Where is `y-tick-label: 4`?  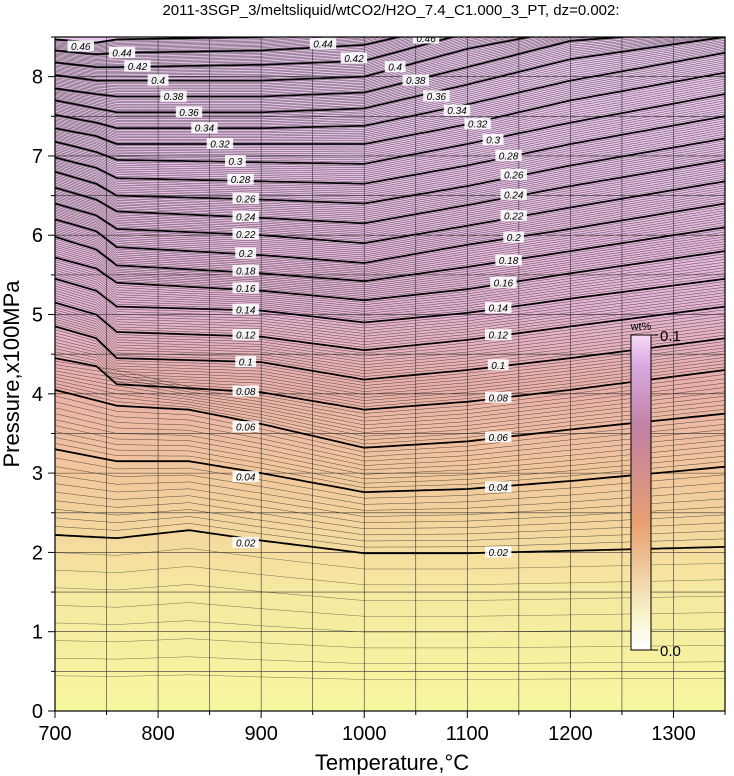
y-tick-label: 4 is located at coordinates (37, 395).